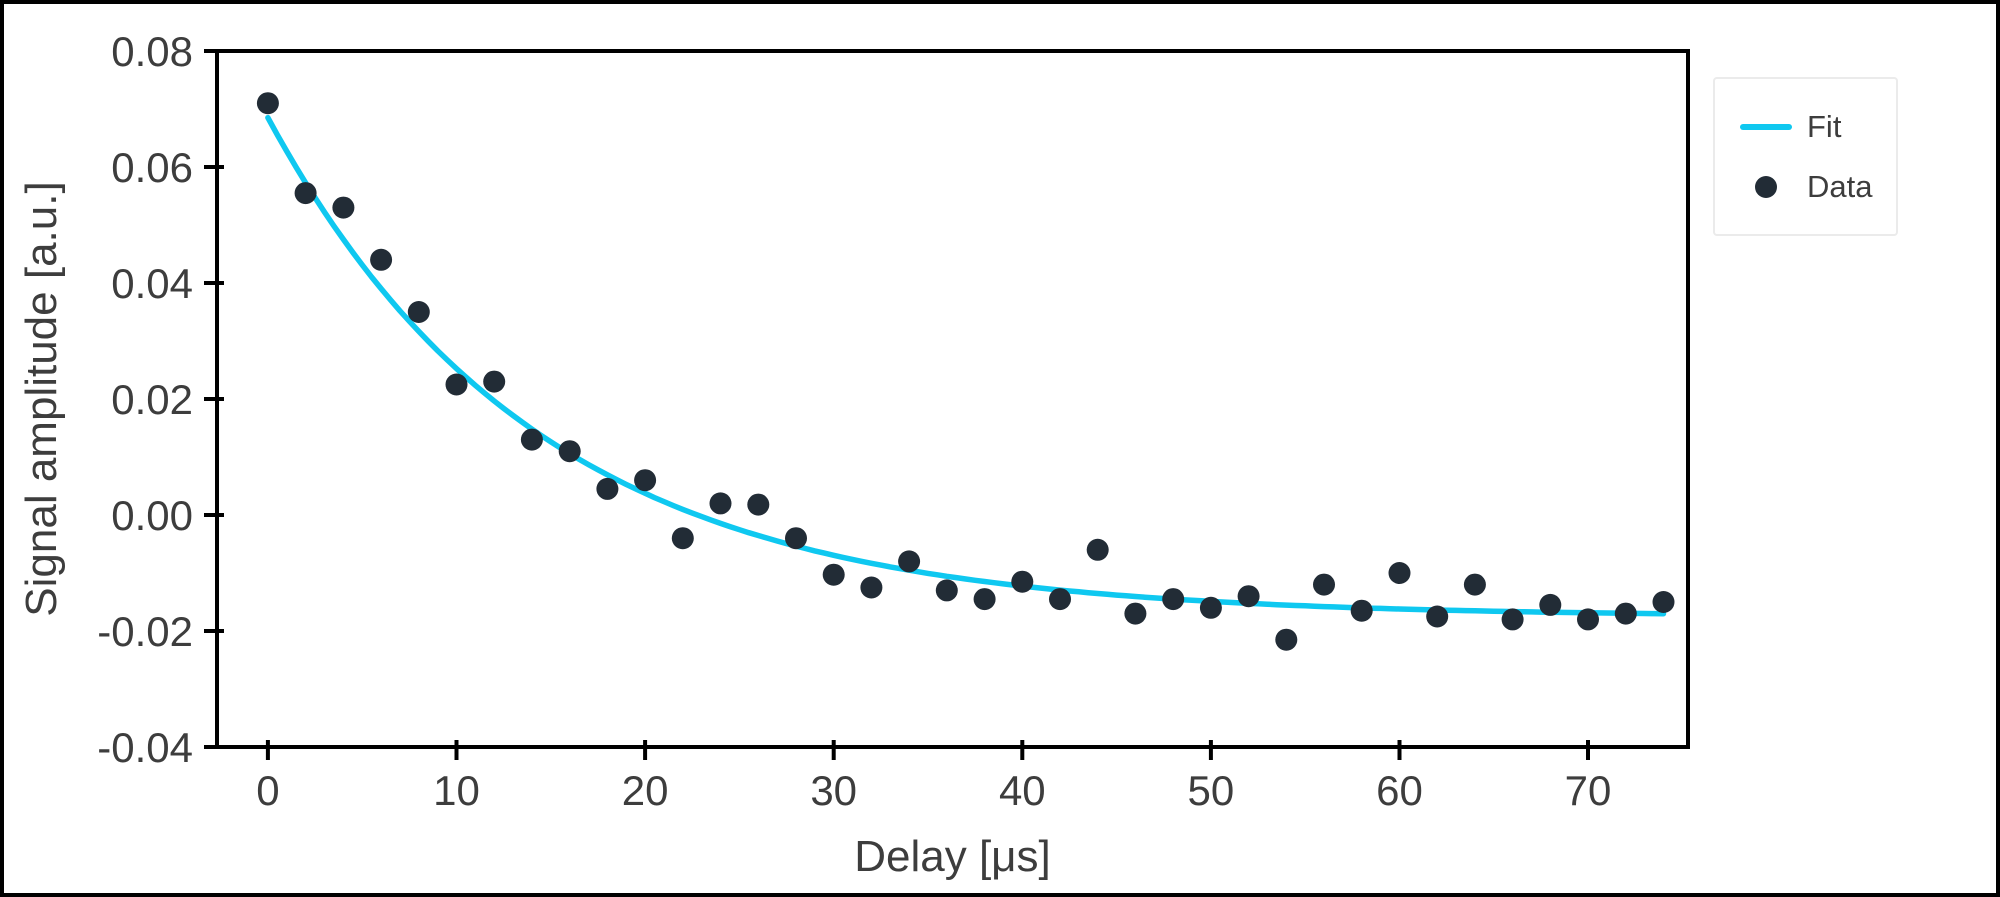 The image size is (2000, 897). What do you see at coordinates (645, 790) in the screenshot?
I see `x-tick-label: 20` at bounding box center [645, 790].